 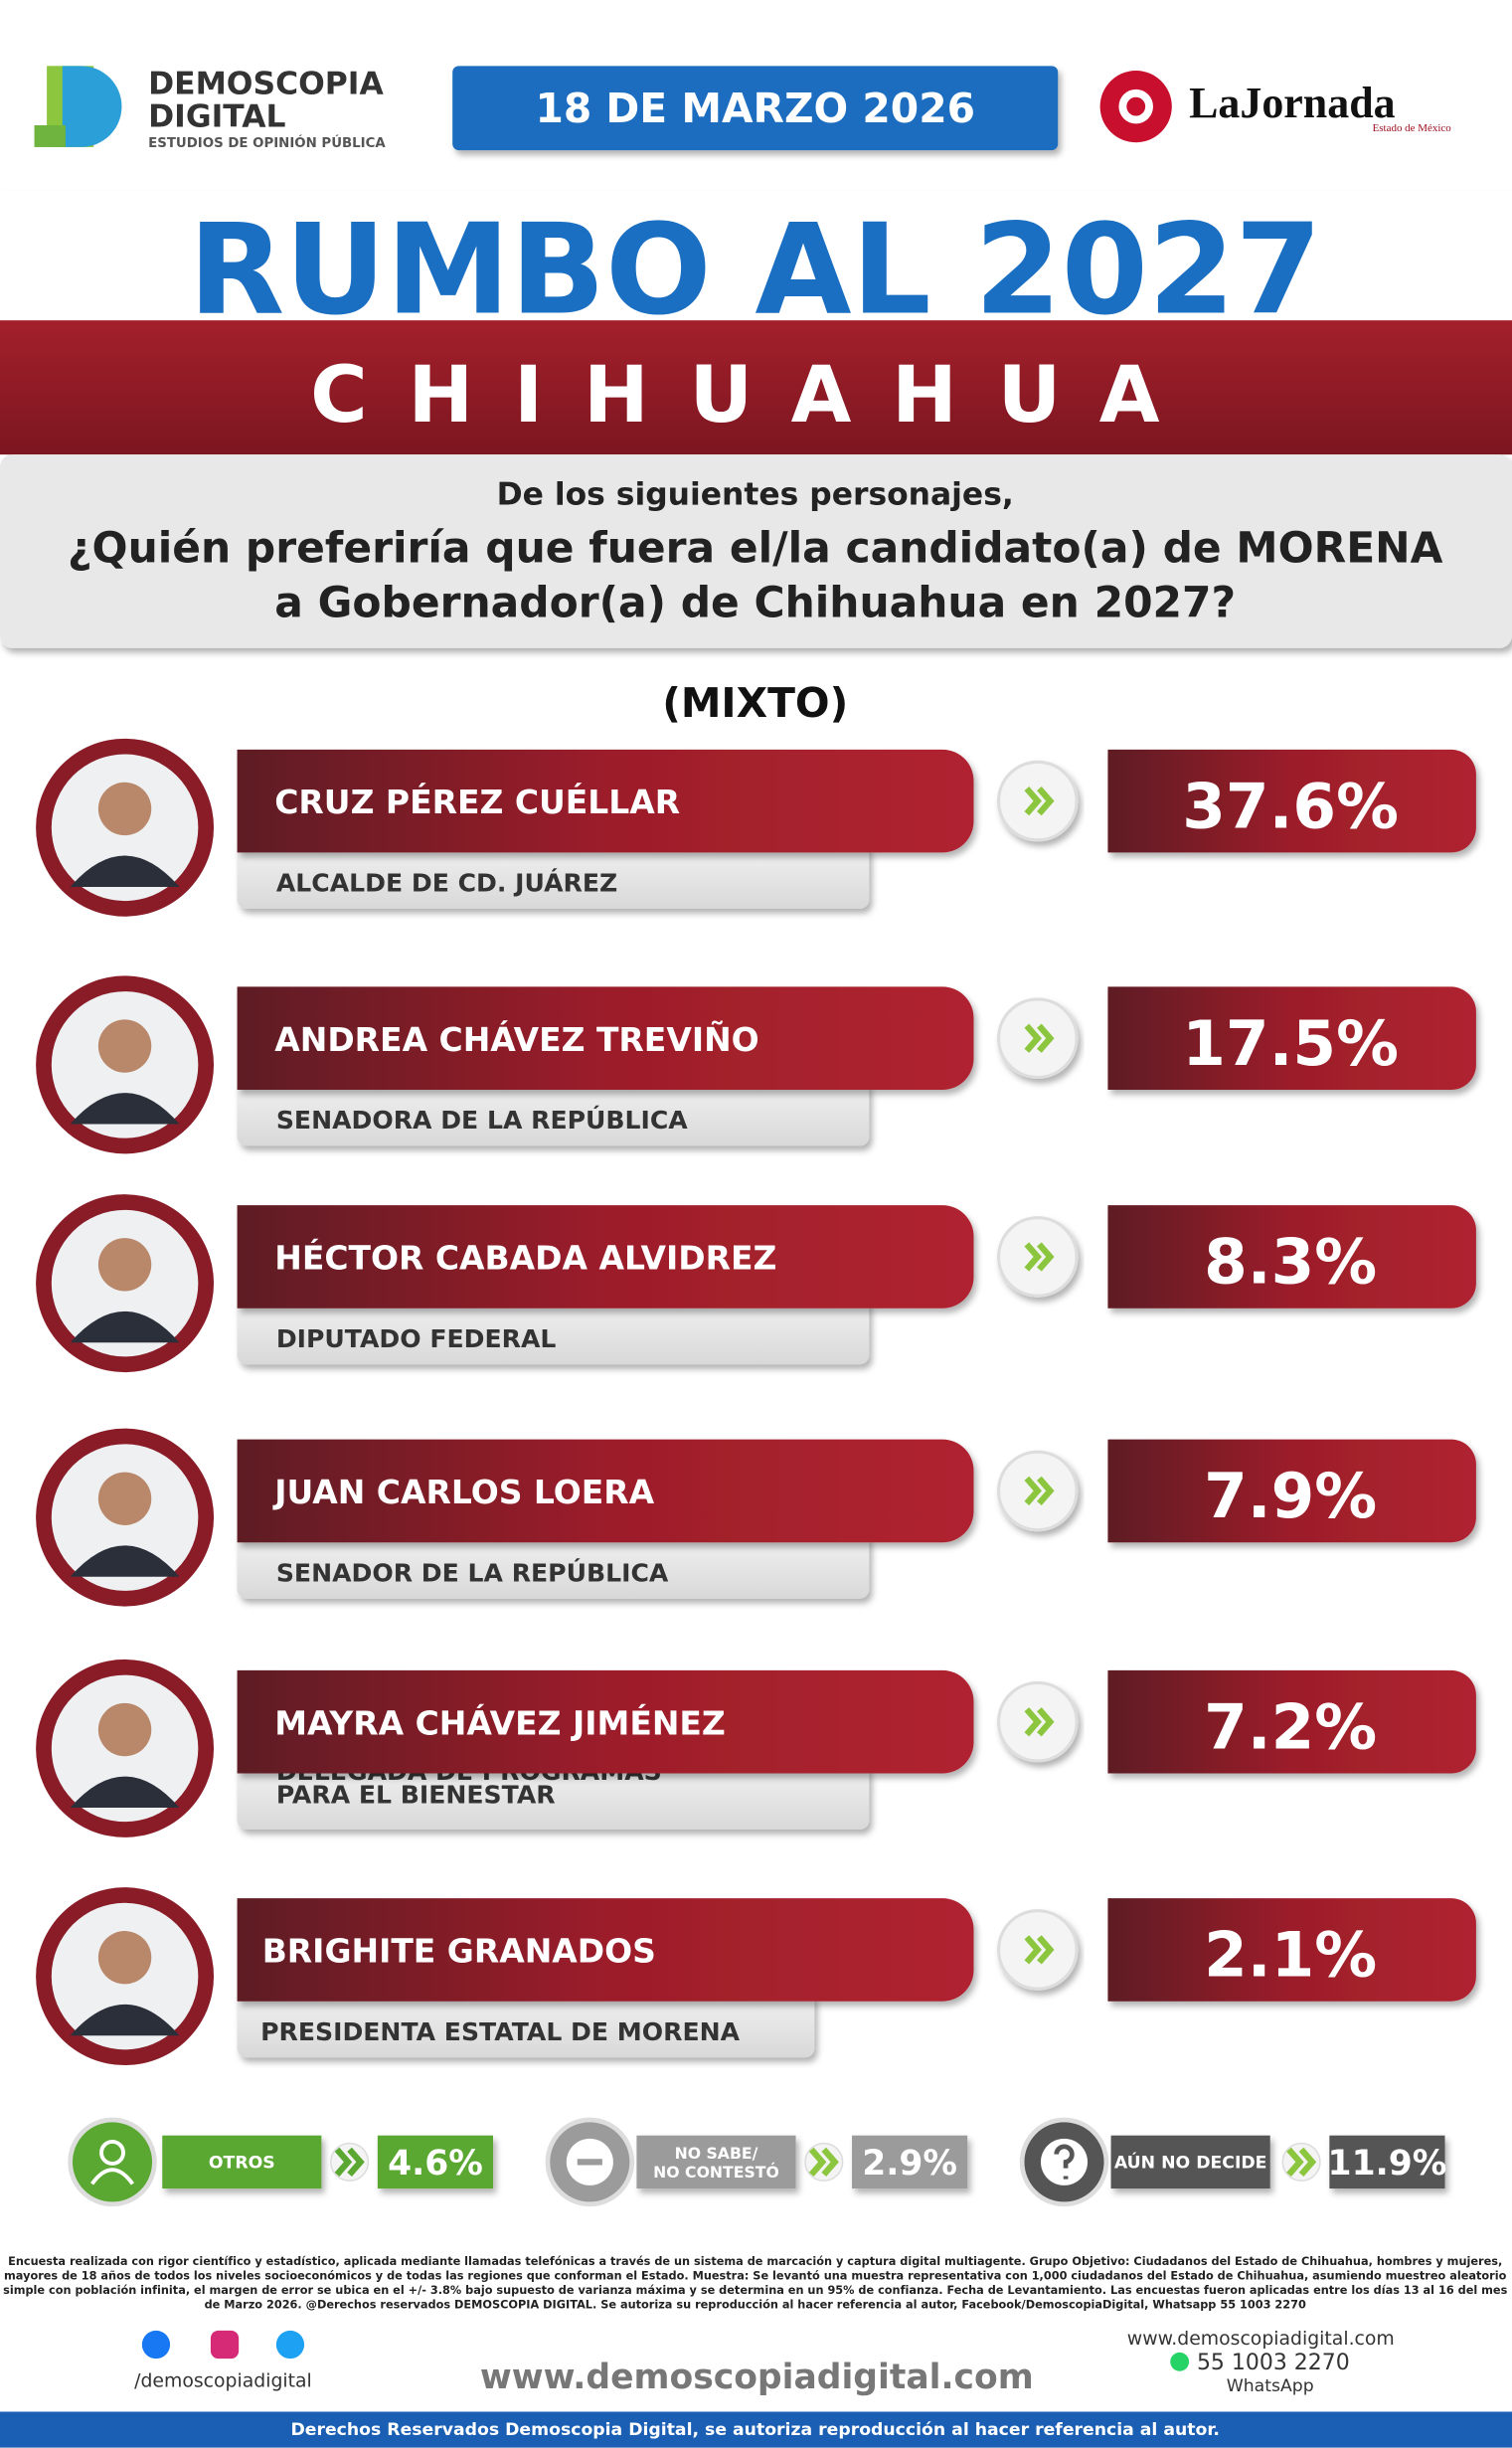 I want to click on value: 2.1%, so click(x=1290, y=1955).